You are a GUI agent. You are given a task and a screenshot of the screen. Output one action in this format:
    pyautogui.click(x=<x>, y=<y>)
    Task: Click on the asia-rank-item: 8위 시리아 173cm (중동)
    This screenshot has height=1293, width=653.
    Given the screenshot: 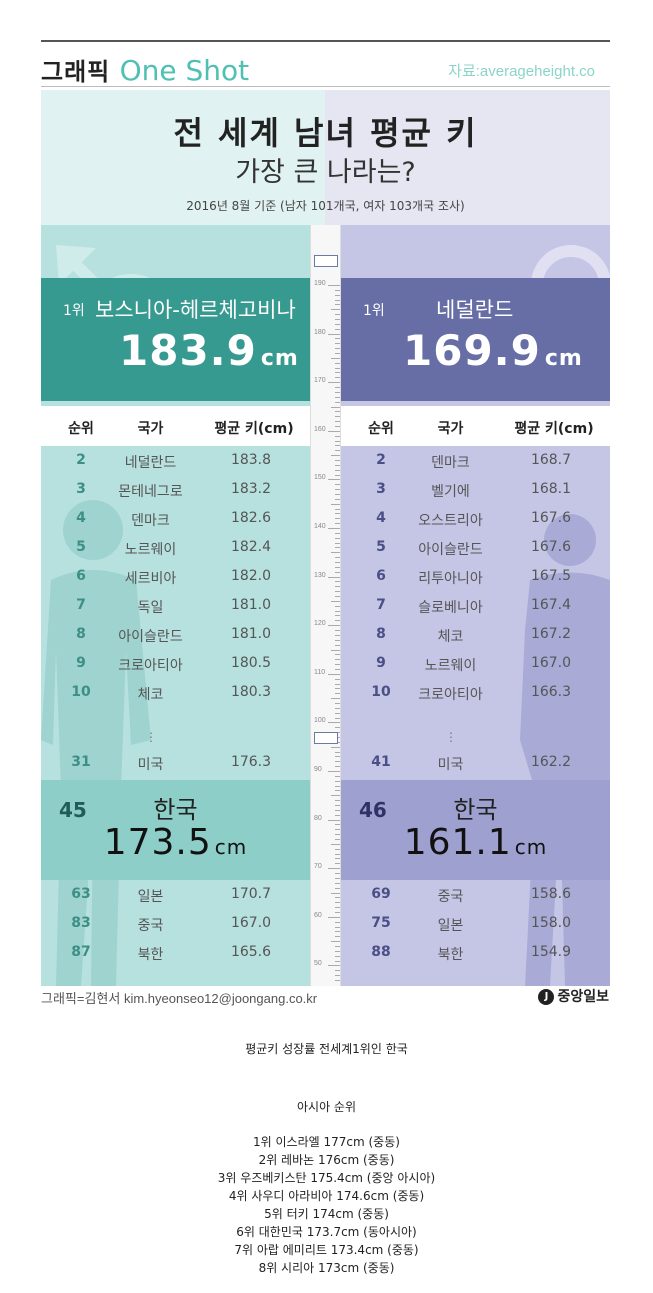 What is the action you would take?
    pyautogui.click(x=326, y=1268)
    